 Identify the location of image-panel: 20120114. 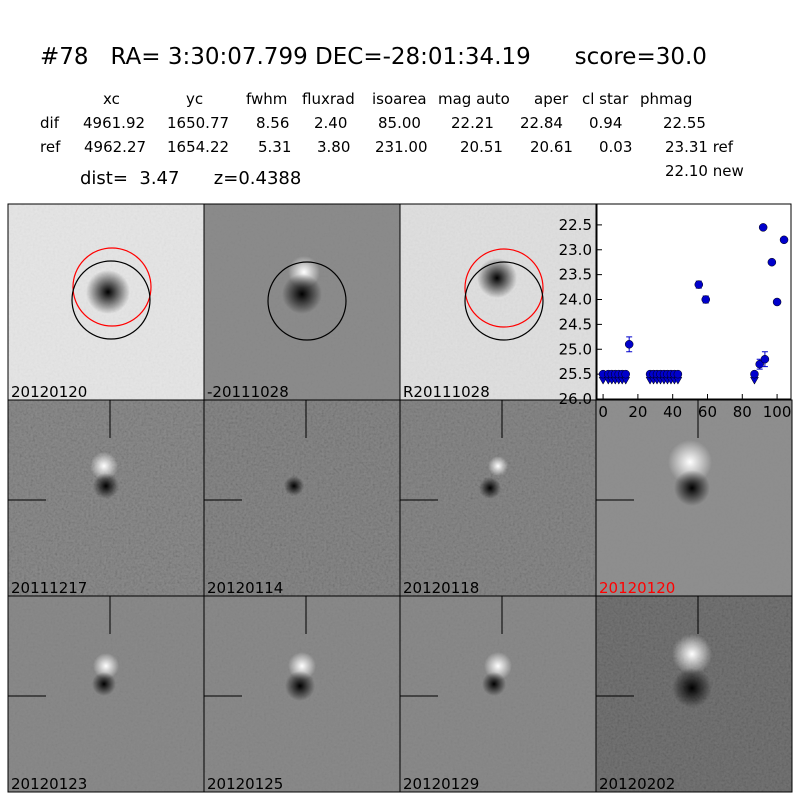
(302, 498).